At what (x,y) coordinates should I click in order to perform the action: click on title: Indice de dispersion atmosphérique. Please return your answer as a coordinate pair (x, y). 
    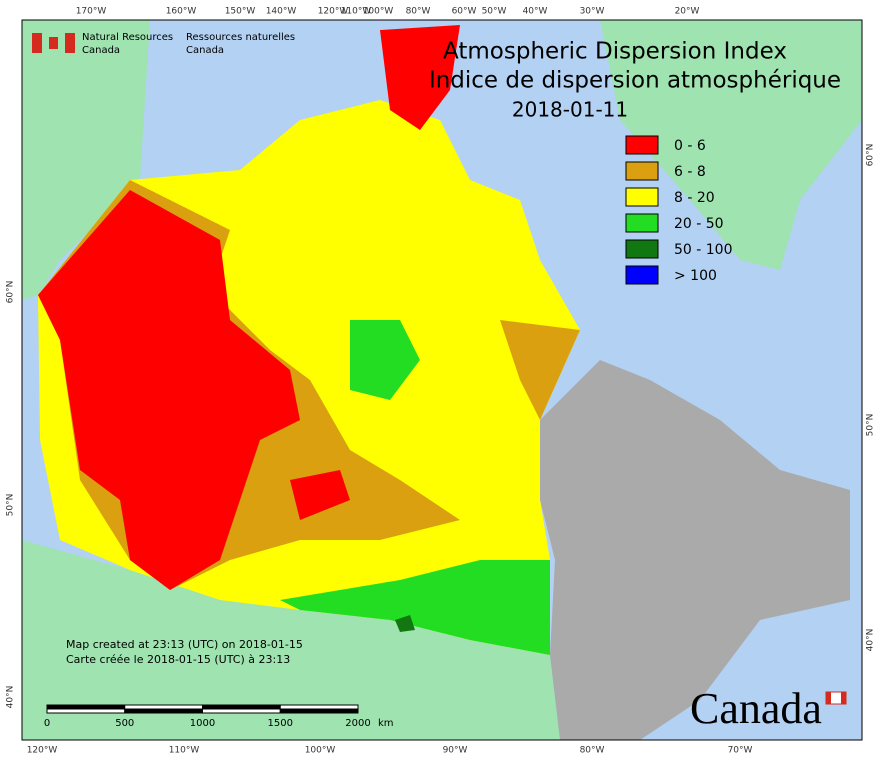
    Looking at the image, I should click on (635, 81).